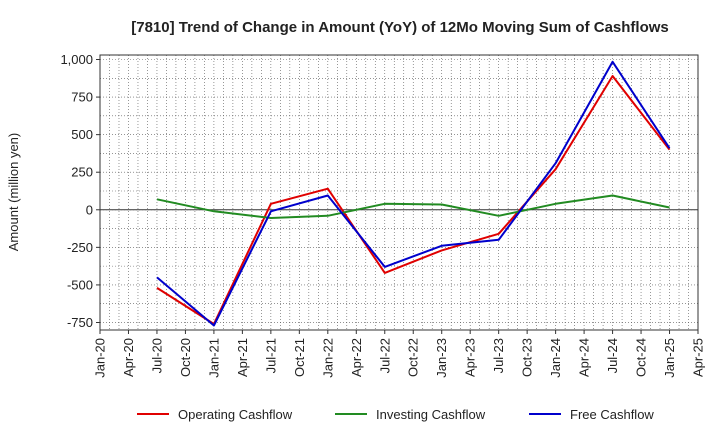  I want to click on y-tick-label: 750, so click(82, 97).